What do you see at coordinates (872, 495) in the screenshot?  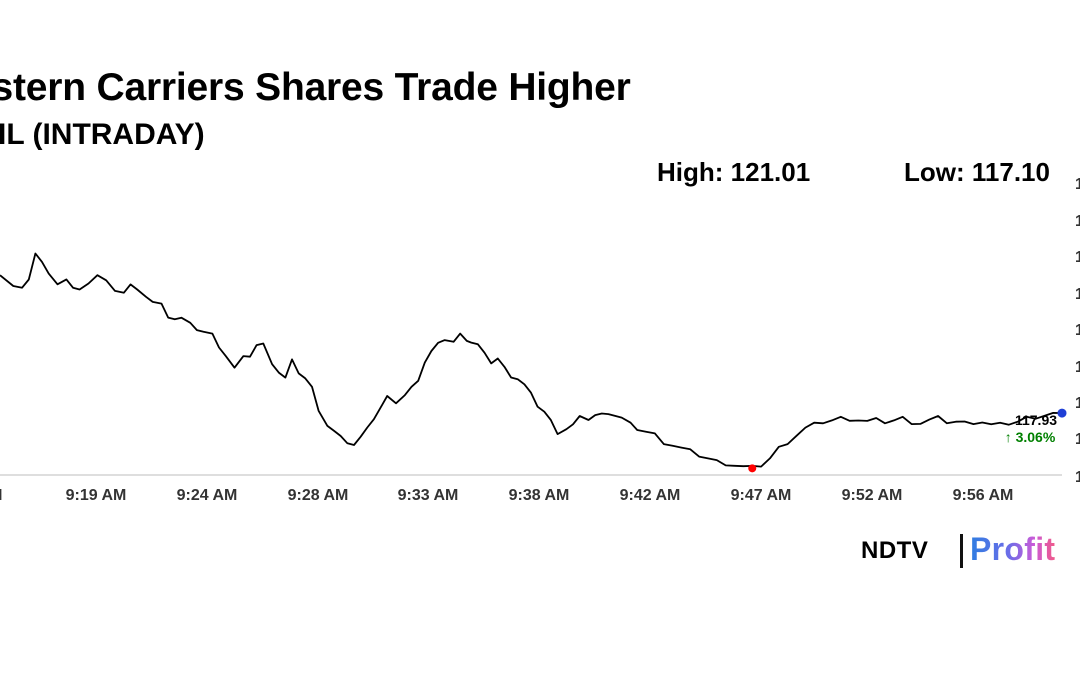 I see `x-tick-label: 9:52 AM` at bounding box center [872, 495].